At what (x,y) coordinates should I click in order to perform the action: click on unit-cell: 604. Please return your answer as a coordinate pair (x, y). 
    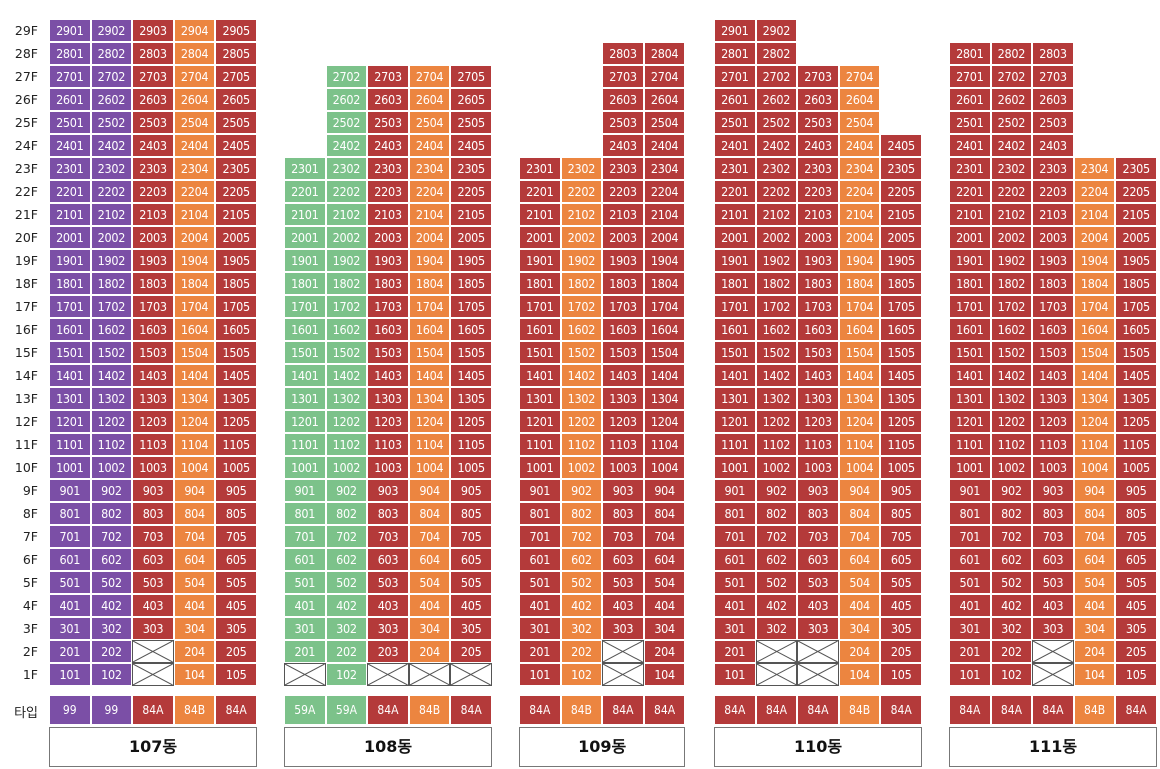
    Looking at the image, I should click on (859, 559).